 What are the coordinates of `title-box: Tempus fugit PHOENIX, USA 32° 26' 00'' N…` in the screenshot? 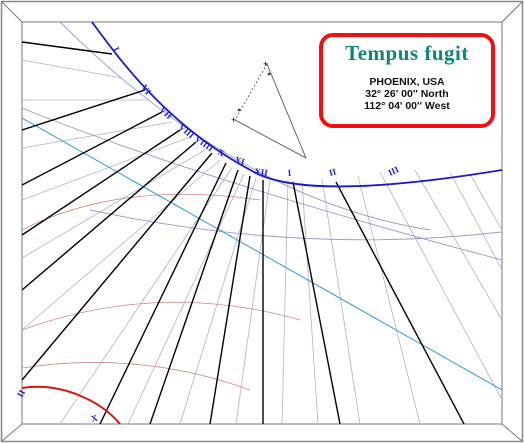 It's located at (407, 80).